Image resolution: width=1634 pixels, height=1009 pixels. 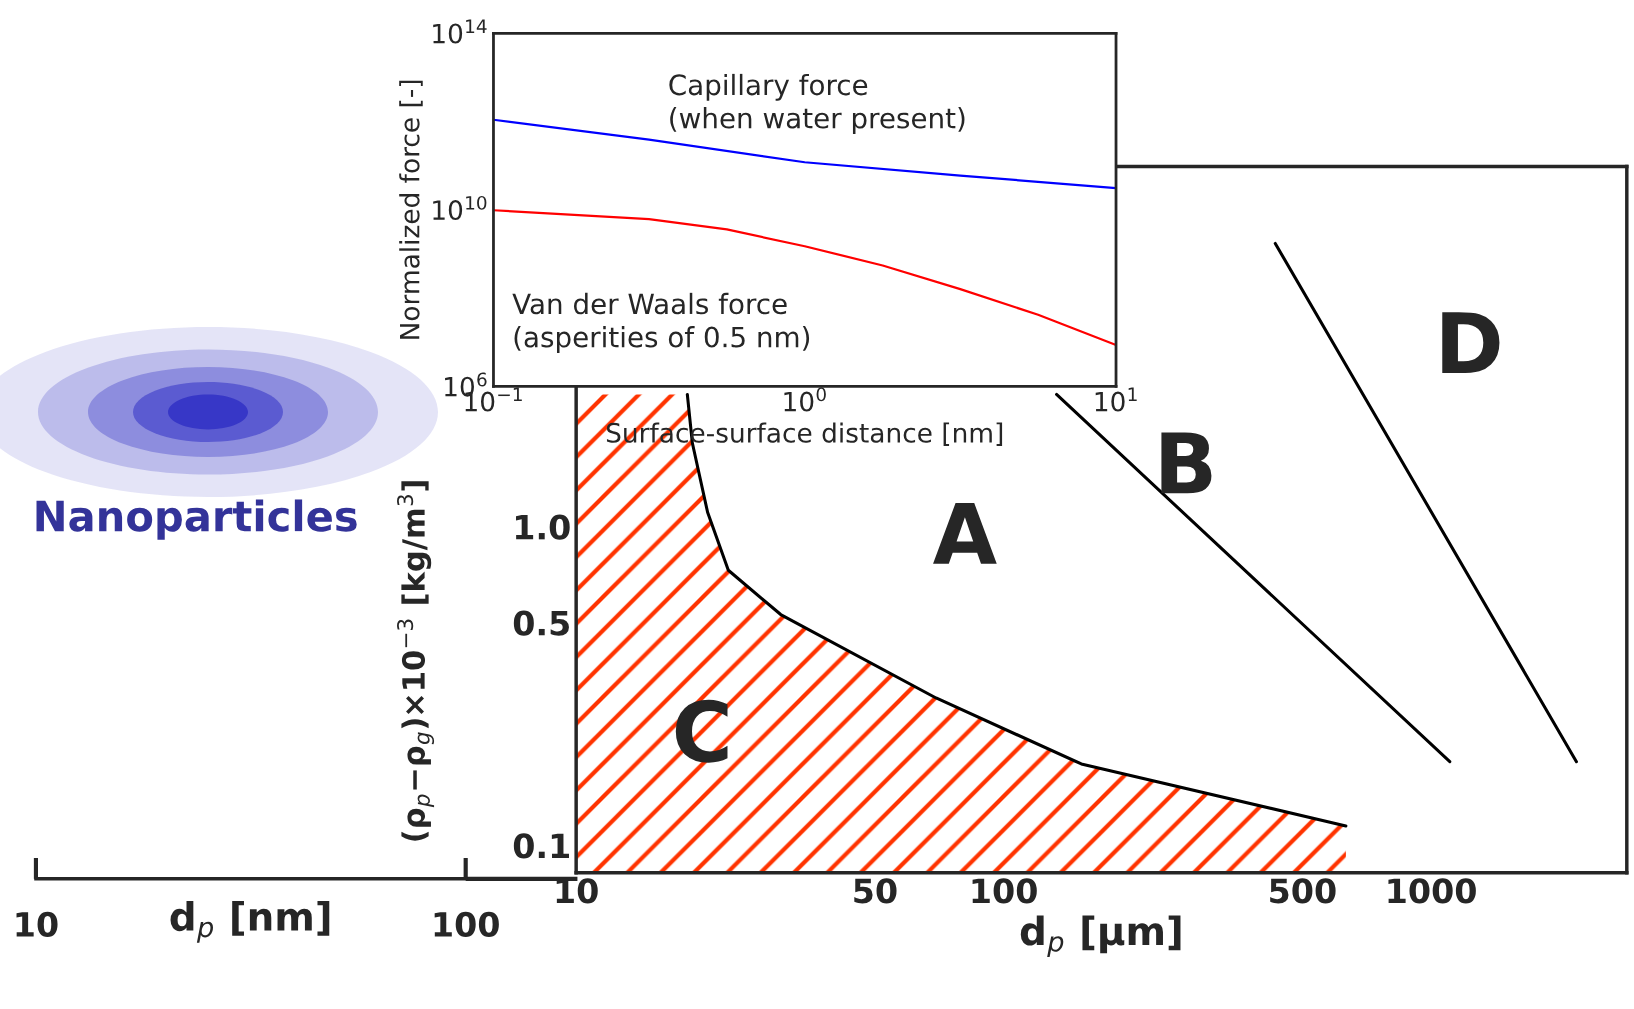 I want to click on text: 100, so click(x=466, y=924).